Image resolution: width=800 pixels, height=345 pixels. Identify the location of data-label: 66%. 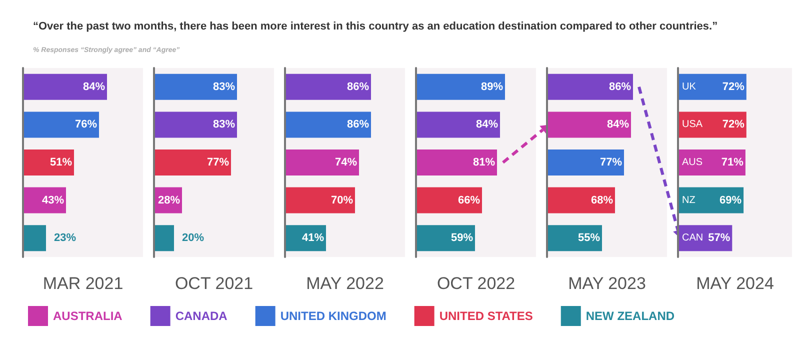
(469, 200).